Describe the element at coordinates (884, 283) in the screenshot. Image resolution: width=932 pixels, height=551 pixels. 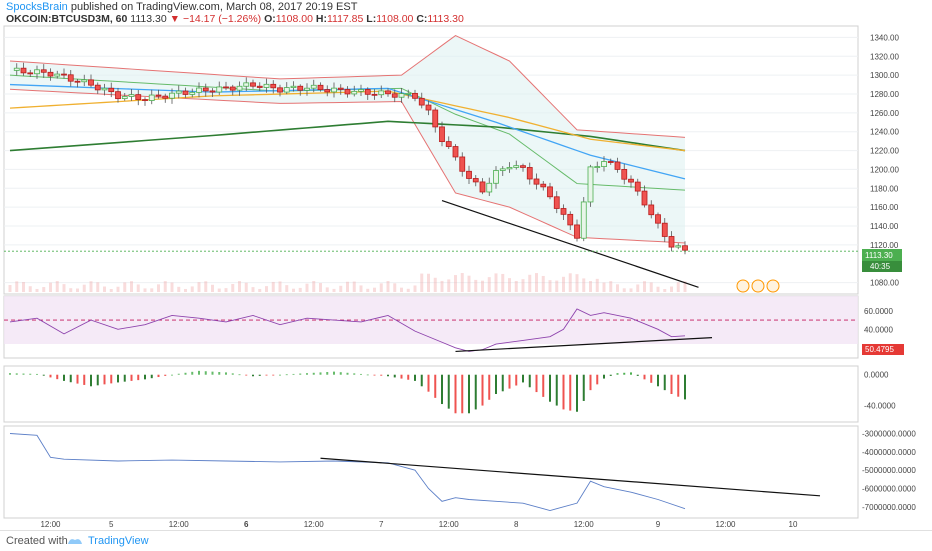
I see `price-tick-label: 1080.00` at that location.